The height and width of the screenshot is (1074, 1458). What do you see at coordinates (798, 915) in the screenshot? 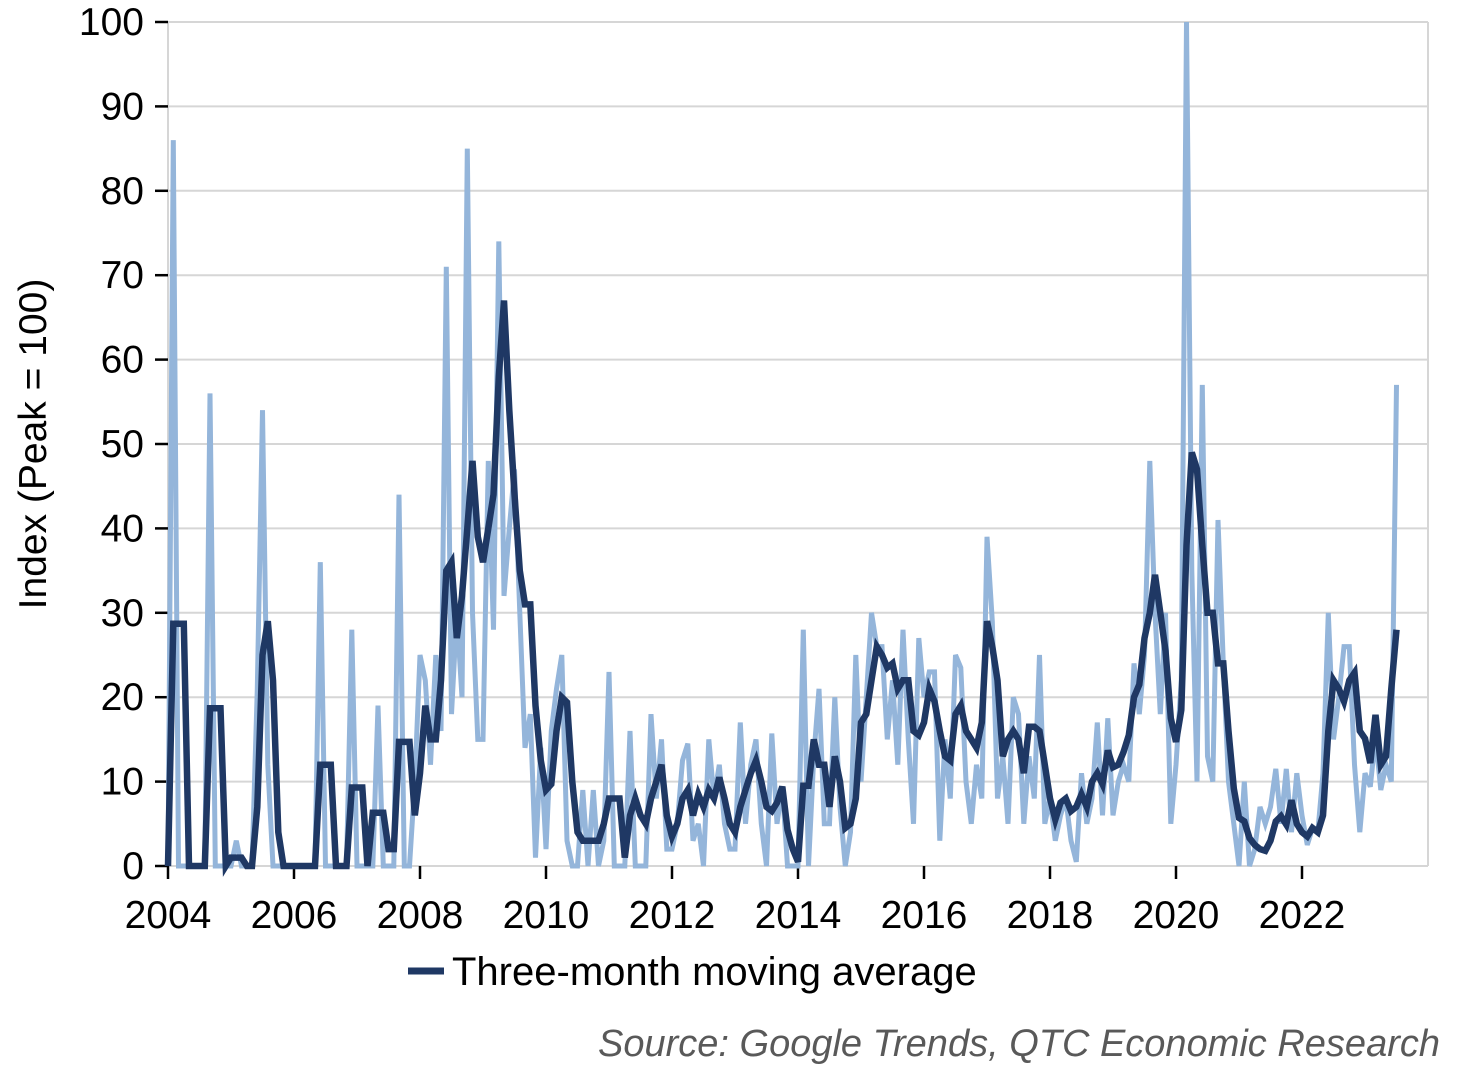
I see `x-tick-label: 2014` at bounding box center [798, 915].